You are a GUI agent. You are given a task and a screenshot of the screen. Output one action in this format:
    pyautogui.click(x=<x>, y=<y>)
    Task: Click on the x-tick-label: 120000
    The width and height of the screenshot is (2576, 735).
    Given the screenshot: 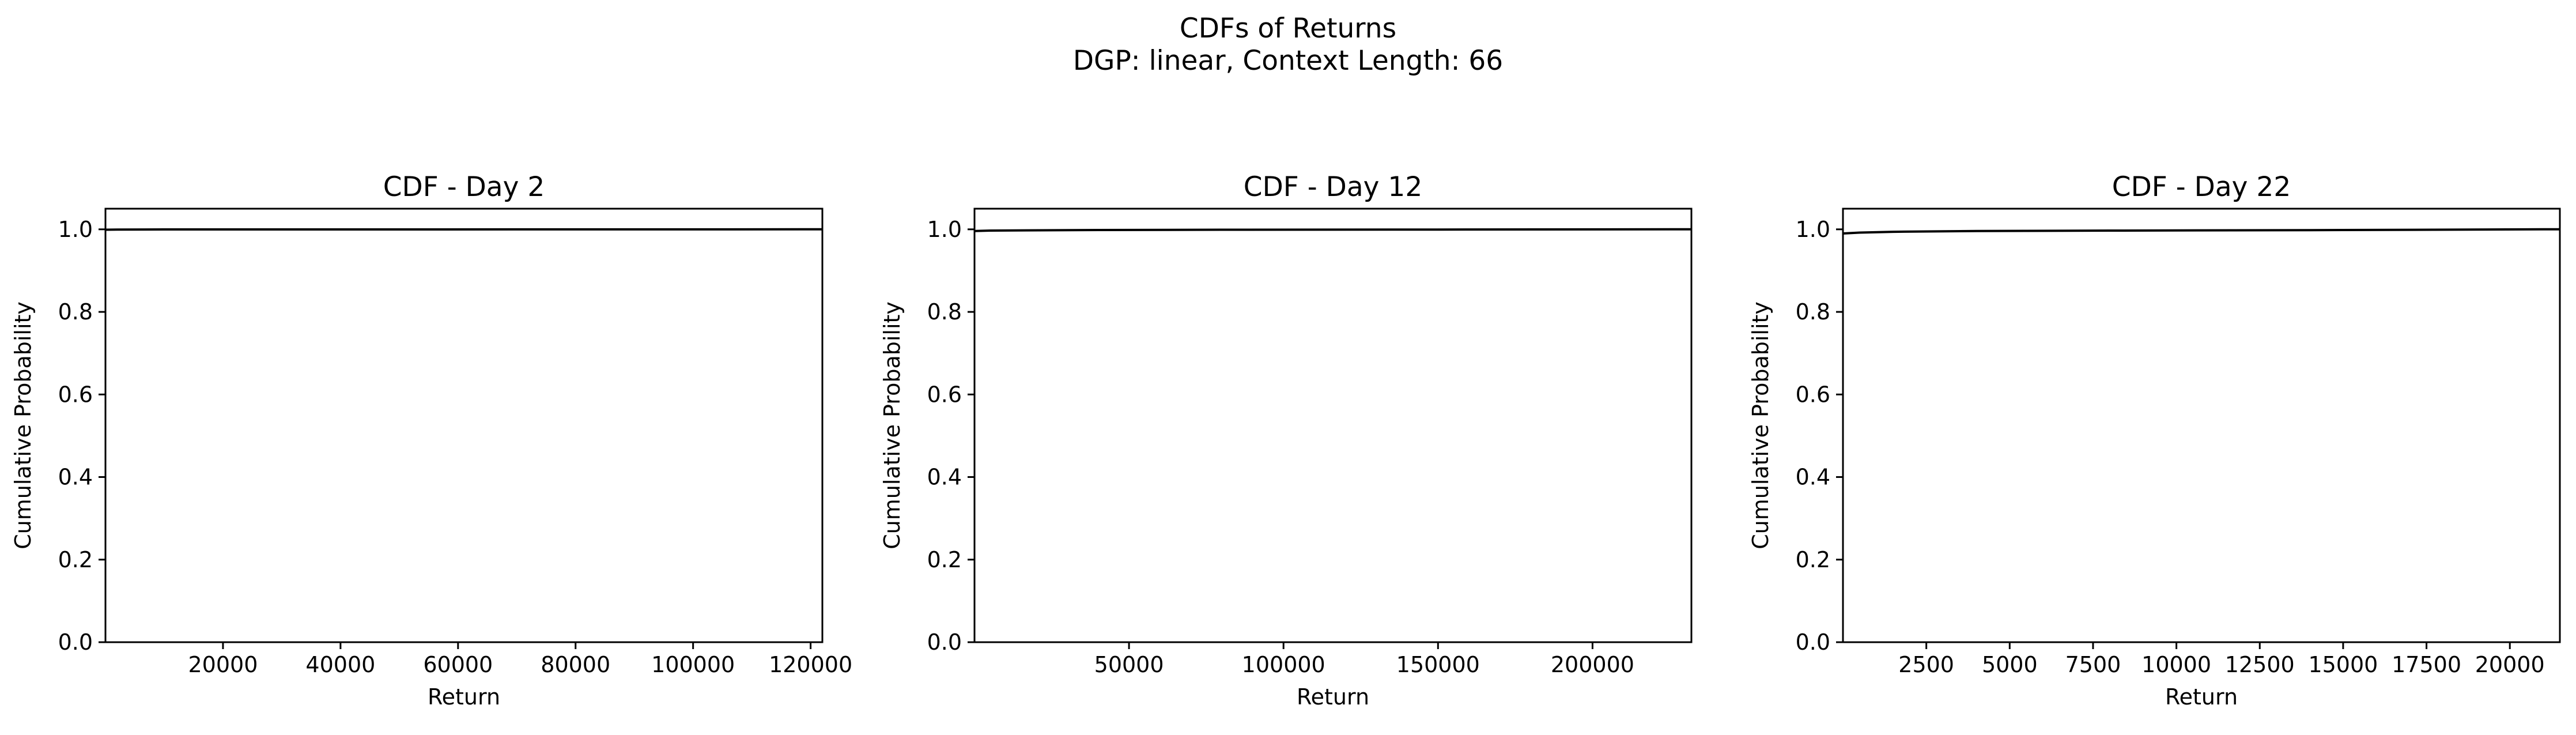 What is the action you would take?
    pyautogui.click(x=811, y=664)
    